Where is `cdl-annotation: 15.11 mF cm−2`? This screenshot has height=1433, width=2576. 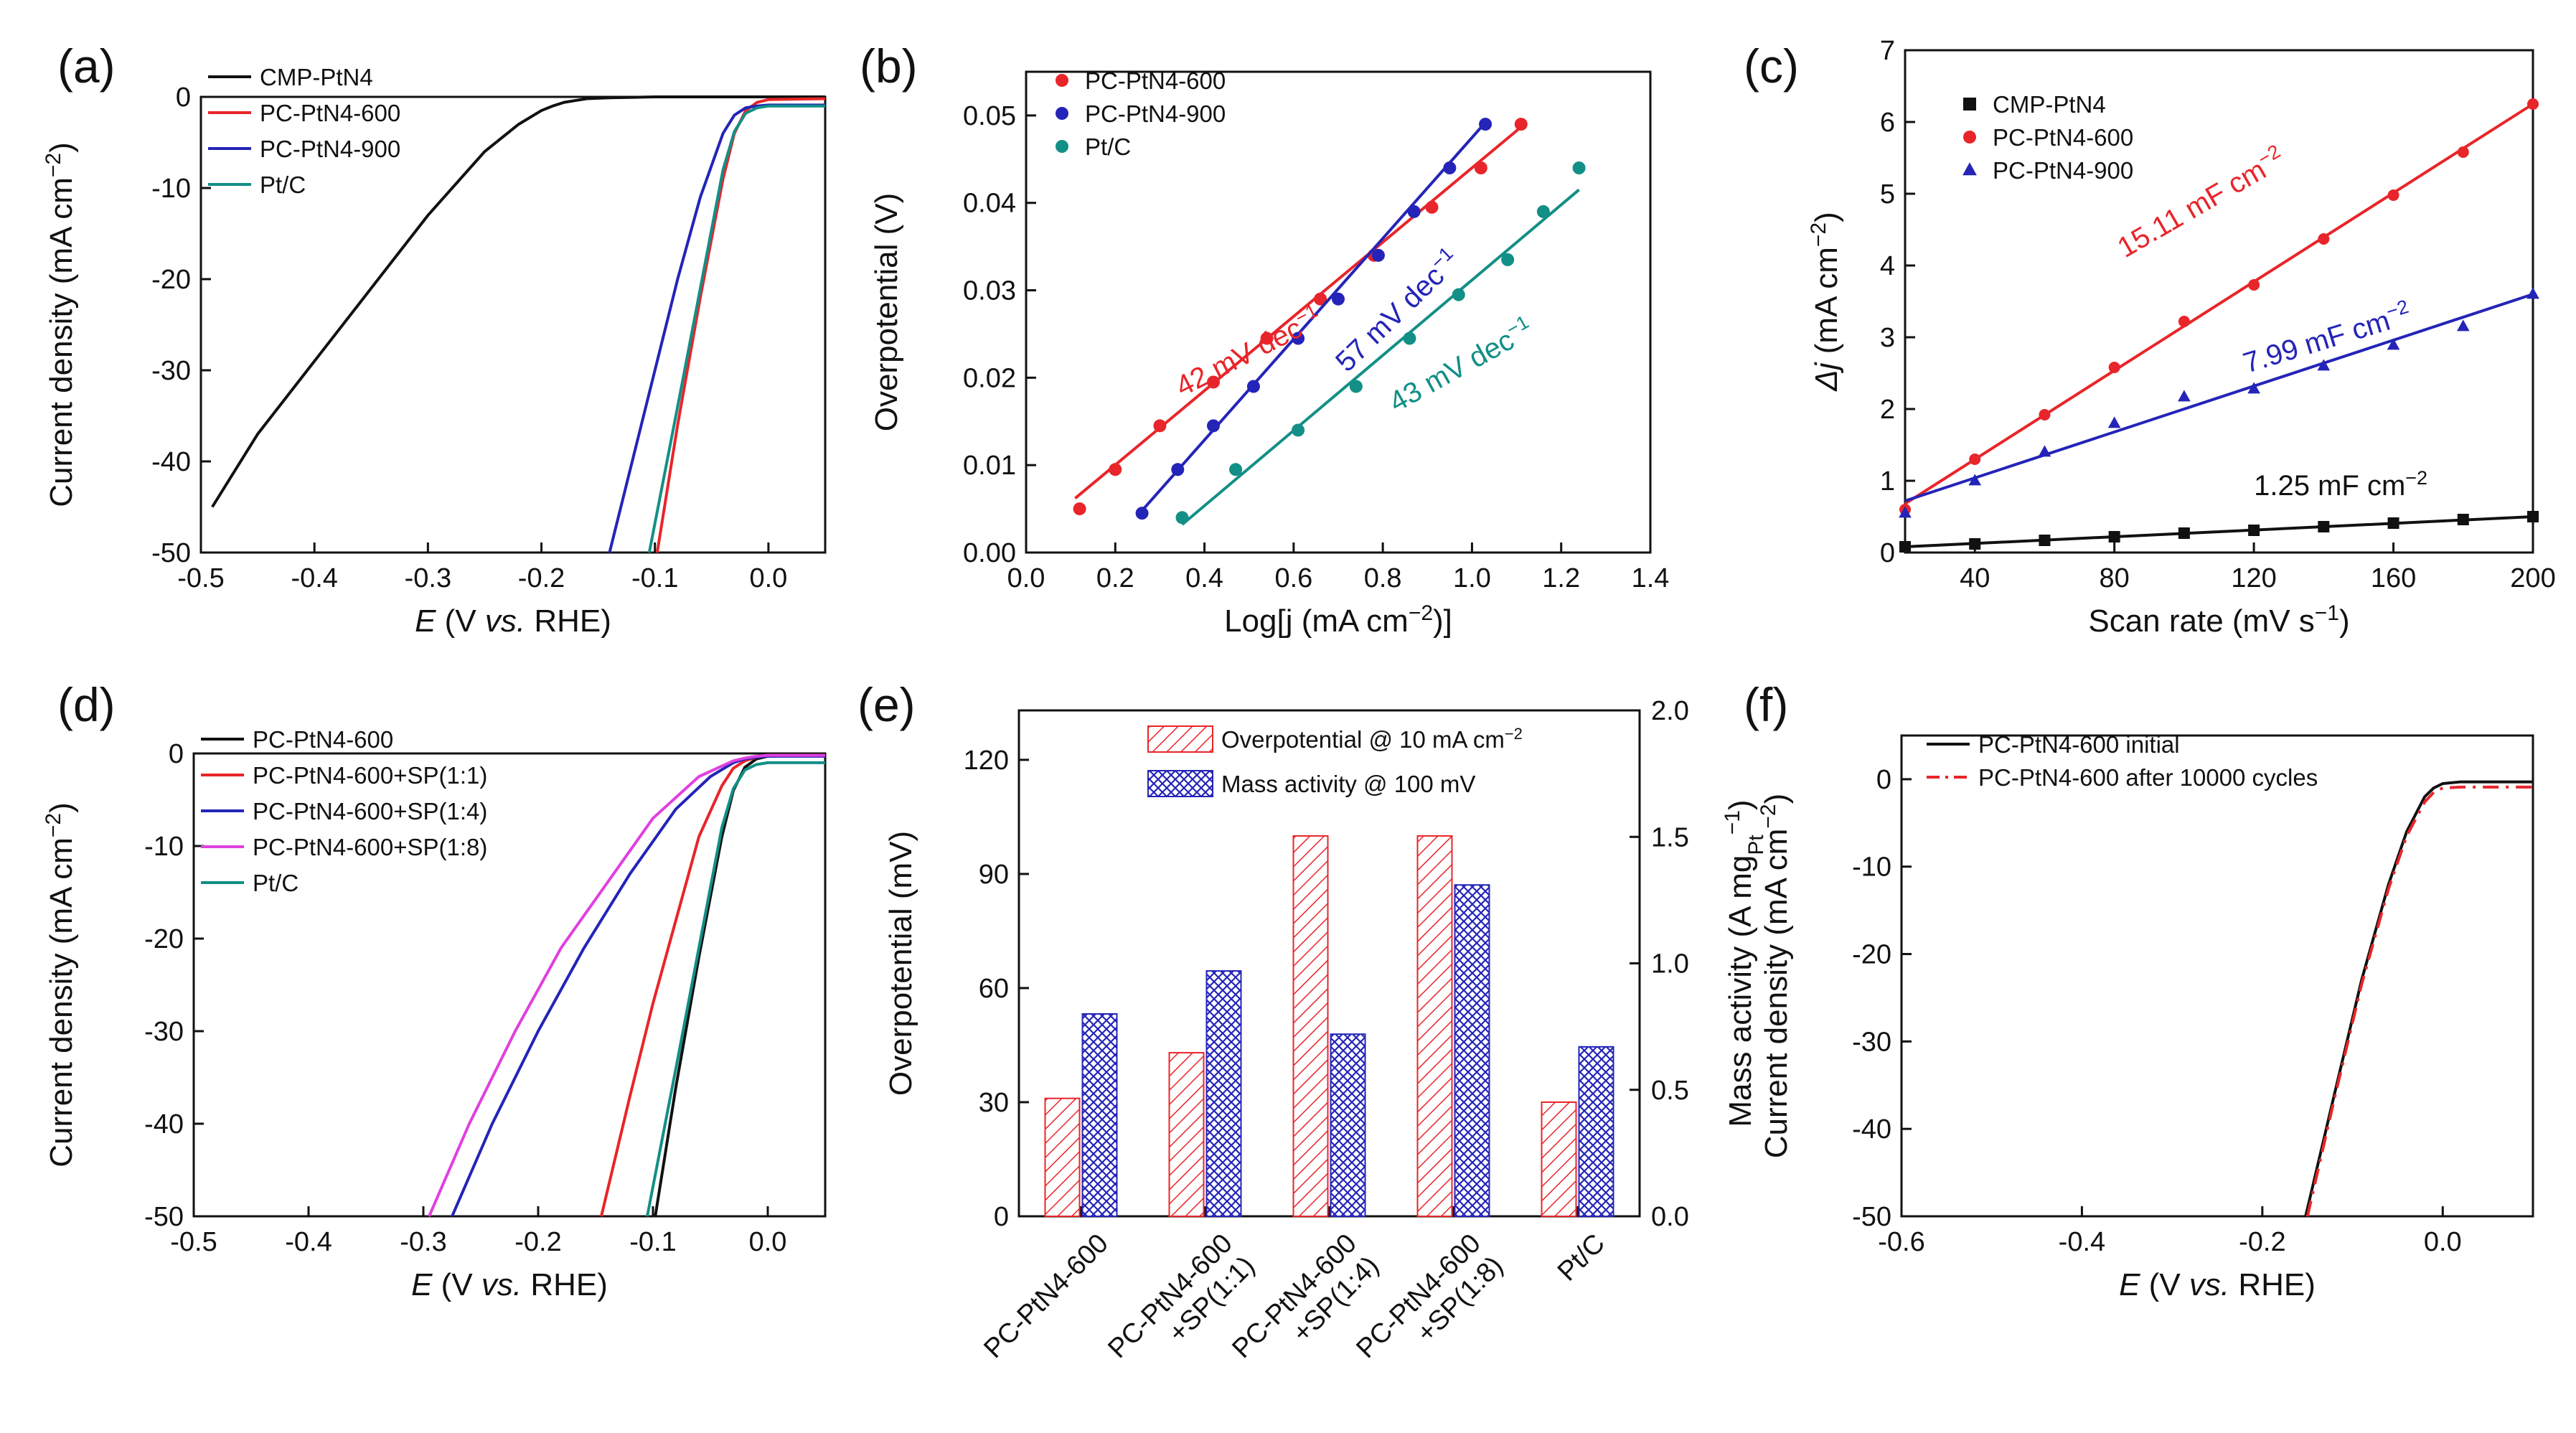
cdl-annotation: 15.11 mF cm−2 is located at coordinates (2200, 203).